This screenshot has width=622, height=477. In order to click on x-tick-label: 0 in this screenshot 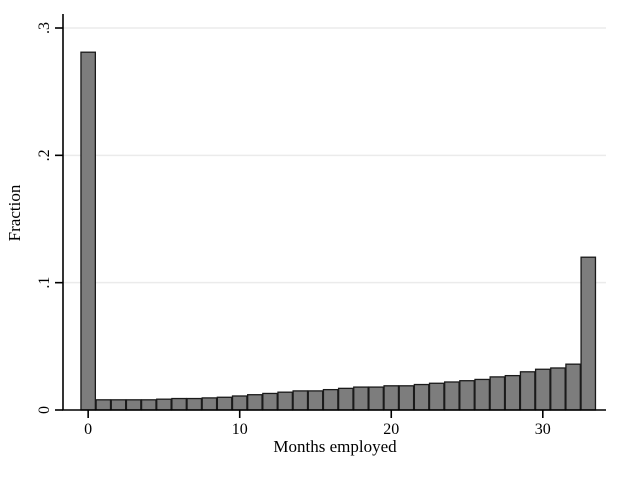, I will do `click(88, 429)`.